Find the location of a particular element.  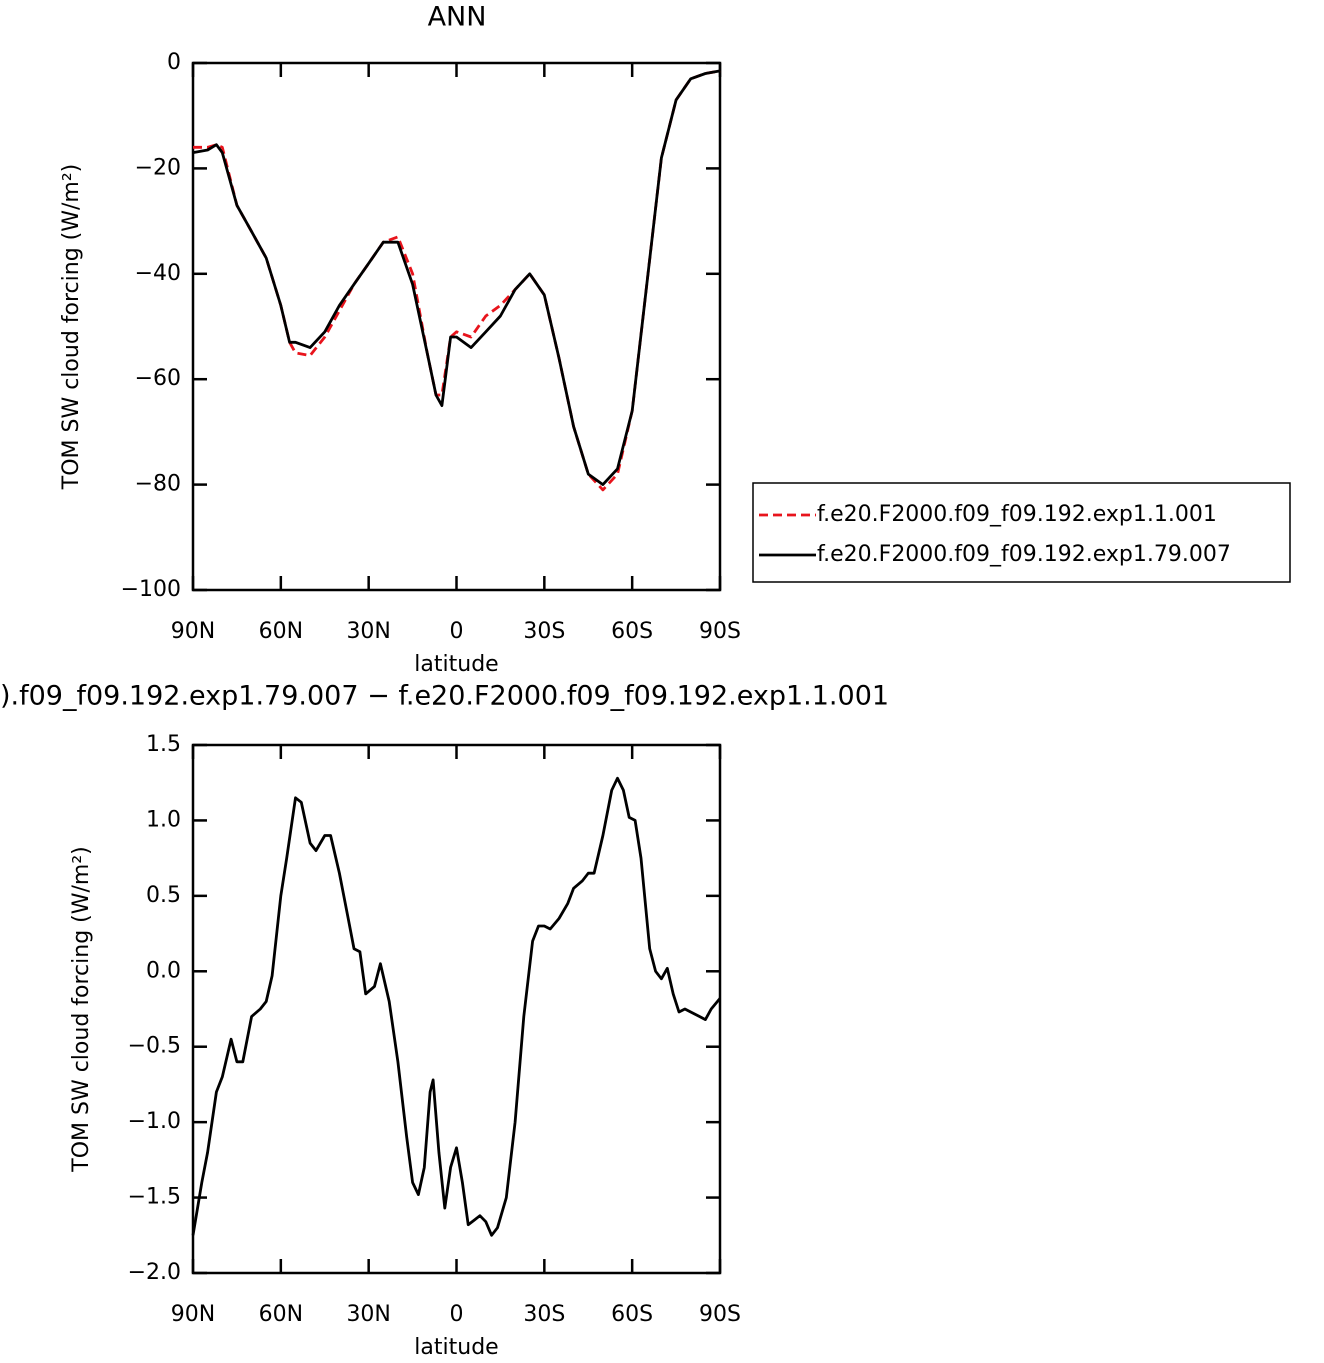

y-tick-label: 1.5 is located at coordinates (163, 744).